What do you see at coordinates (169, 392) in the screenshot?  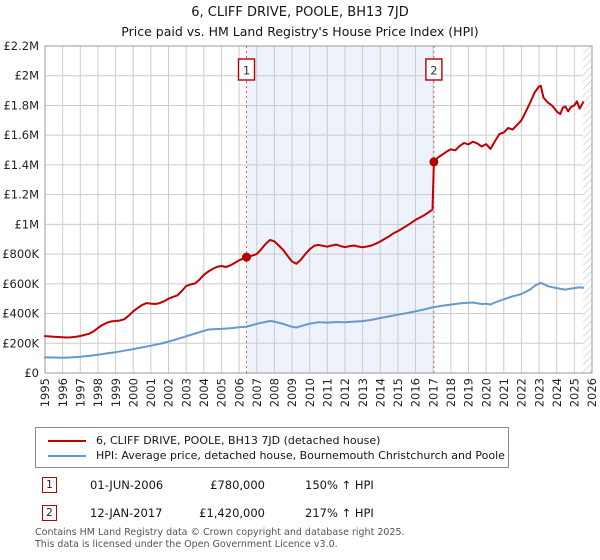 I see `x-axis-tick-label: 2002` at bounding box center [169, 392].